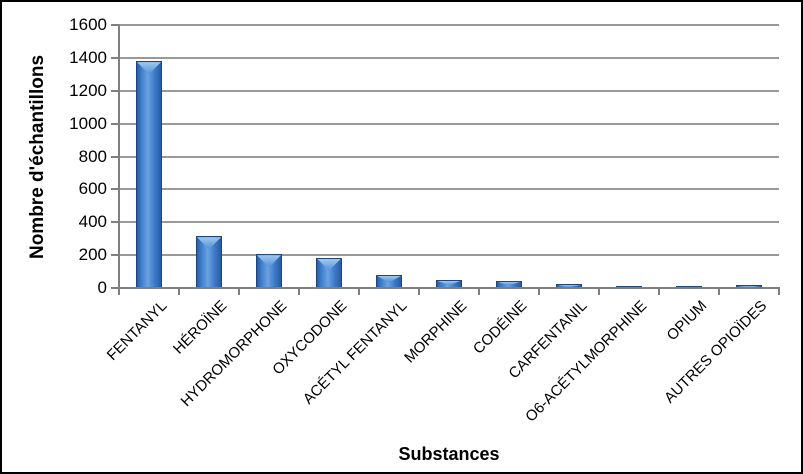 This screenshot has height=474, width=803. I want to click on y-tick-label: 600, so click(92, 189).